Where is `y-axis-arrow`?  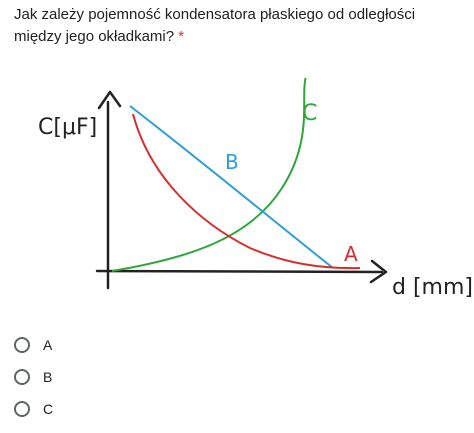
y-axis-arrow is located at coordinates (109, 100).